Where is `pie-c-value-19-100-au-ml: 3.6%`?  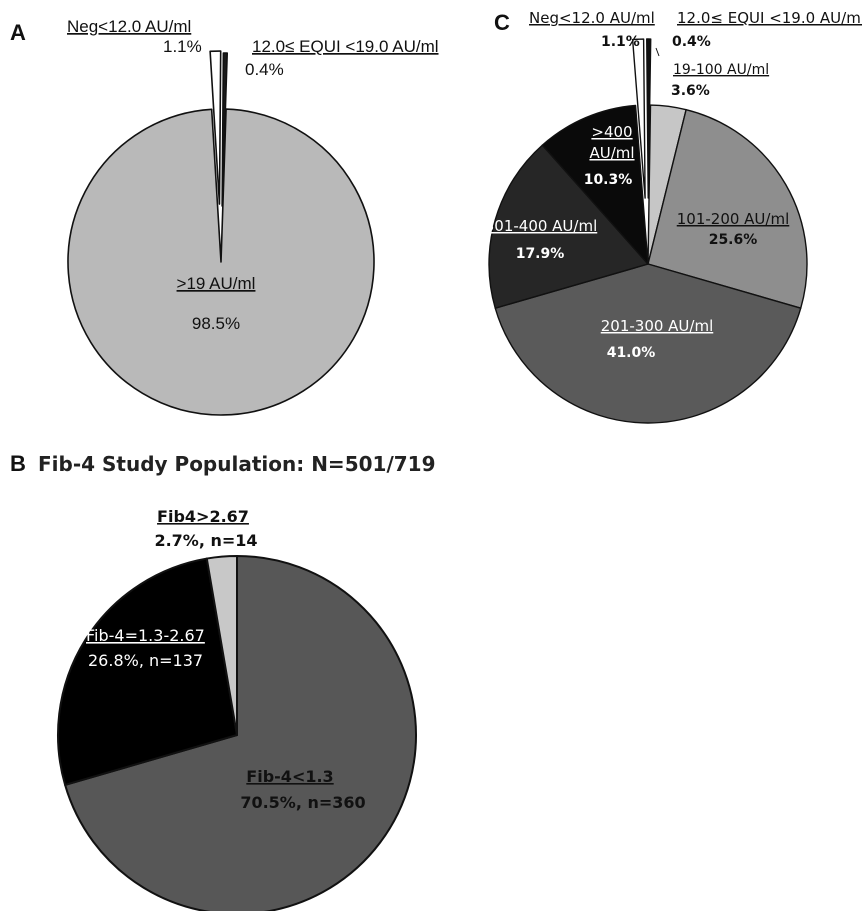 pie-c-value-19-100-au-ml: 3.6% is located at coordinates (690, 91).